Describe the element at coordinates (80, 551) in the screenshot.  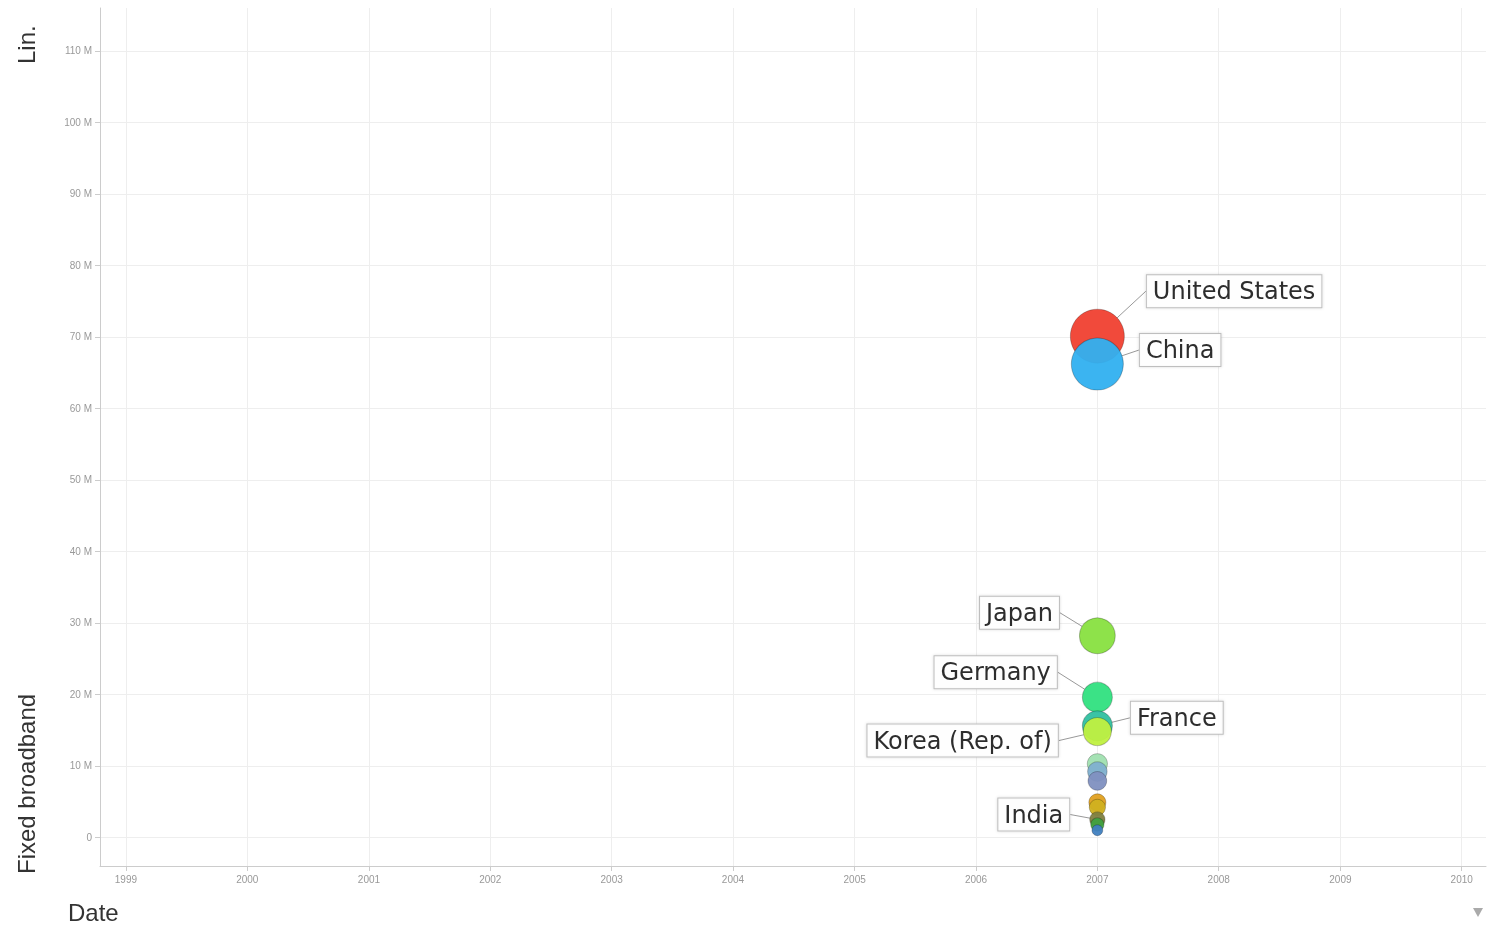
I see `y-tick-label: 40 M` at that location.